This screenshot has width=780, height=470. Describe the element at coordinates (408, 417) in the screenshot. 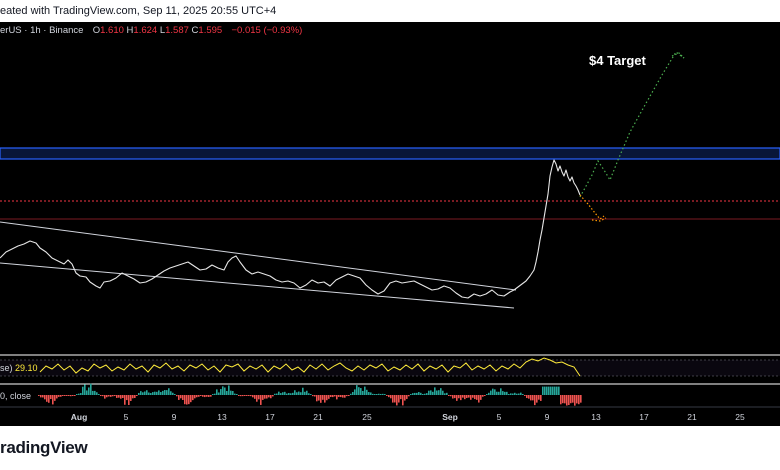

I see `x-axis: Aug 5 9 13 17 21 25 Sep 5 9 13 17 21 25` at that location.